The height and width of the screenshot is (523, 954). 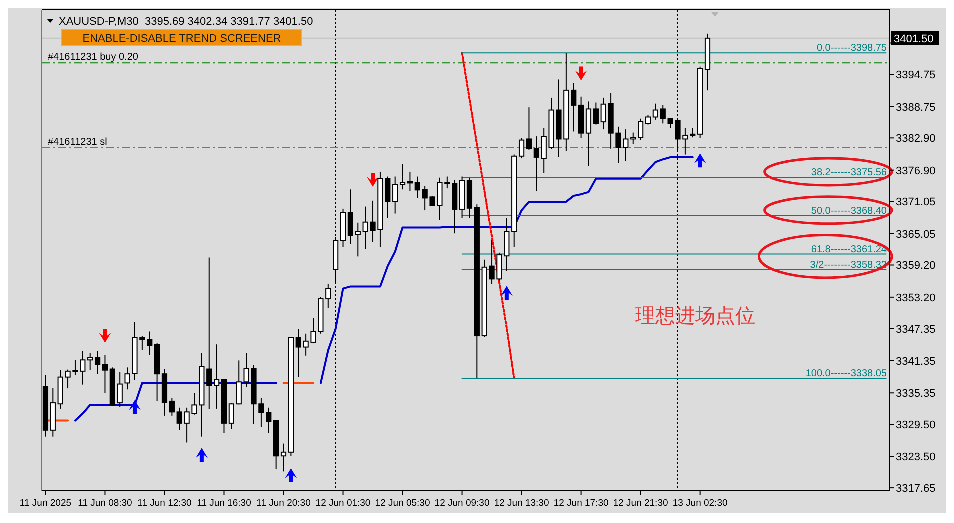 What do you see at coordinates (488, 216) in the screenshot?
I see `line-series` at bounding box center [488, 216].